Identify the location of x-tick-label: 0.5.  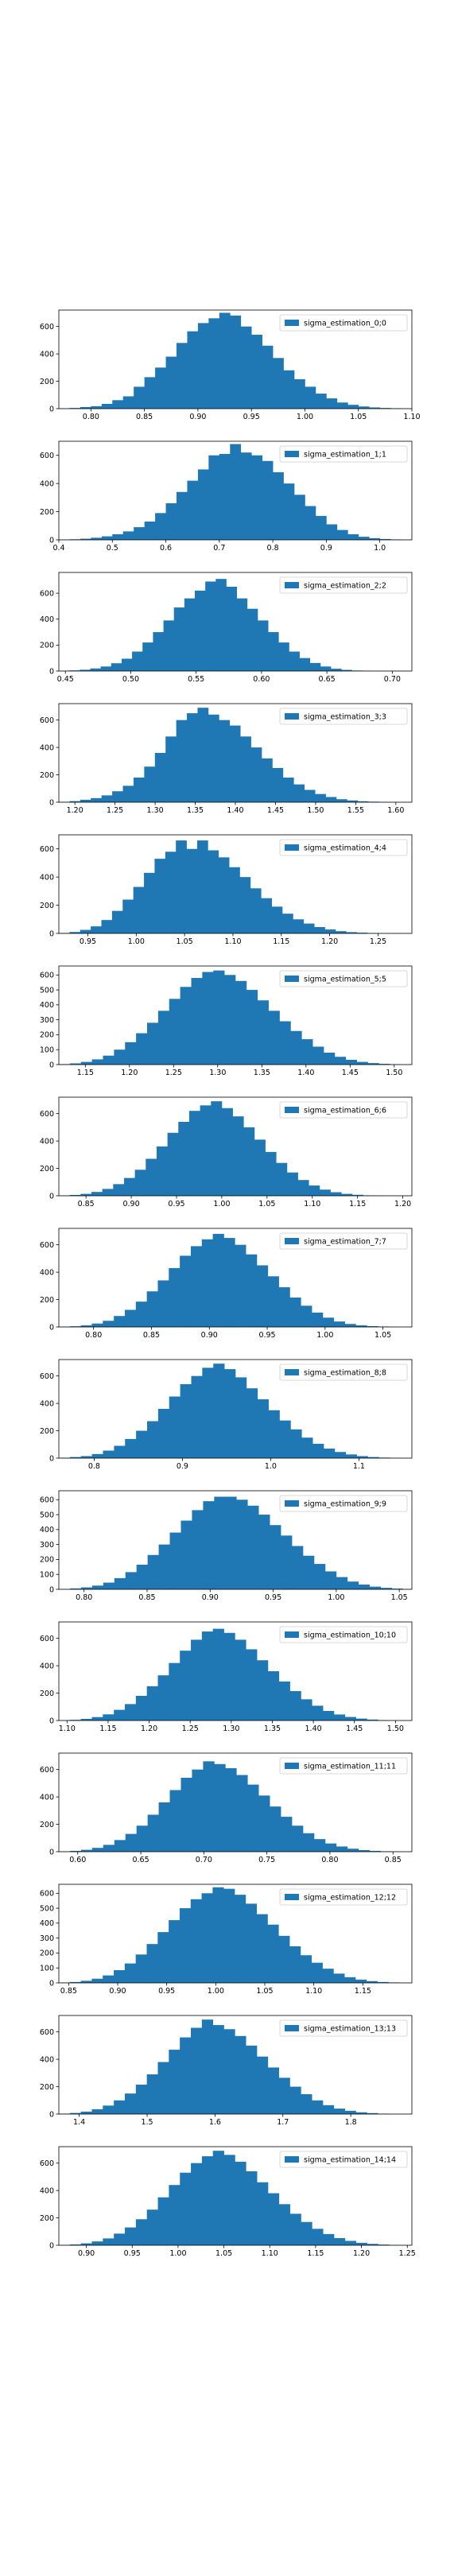
(112, 548).